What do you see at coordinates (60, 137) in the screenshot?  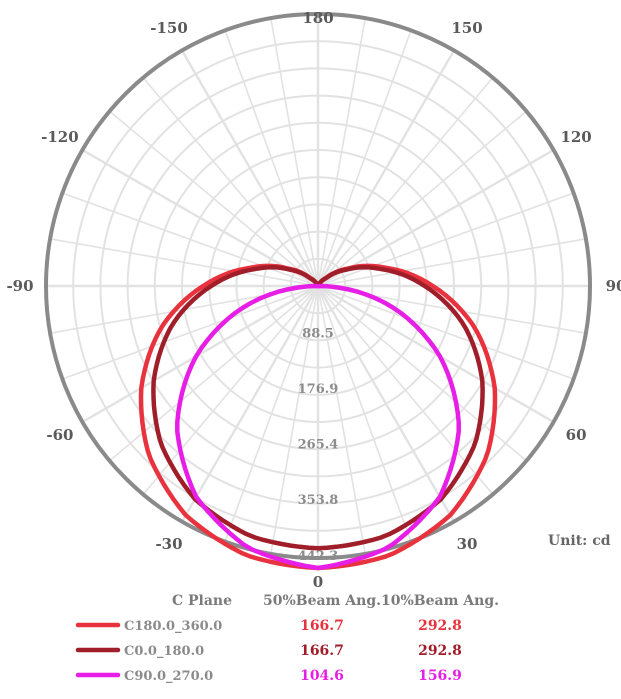 I see `angle-label-neg120: -120` at bounding box center [60, 137].